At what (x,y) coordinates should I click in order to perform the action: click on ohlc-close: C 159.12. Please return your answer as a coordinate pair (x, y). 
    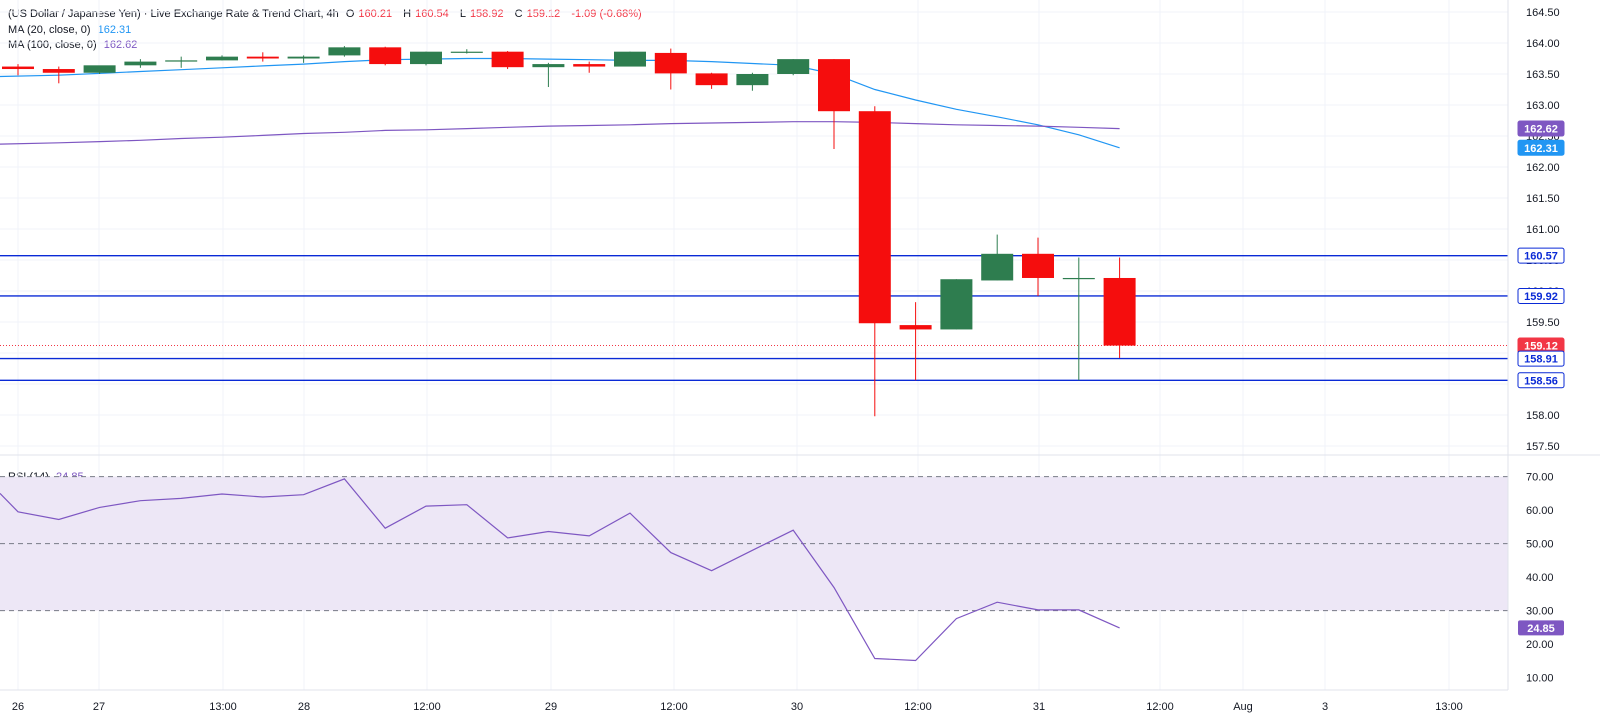
    Looking at the image, I should click on (537, 14).